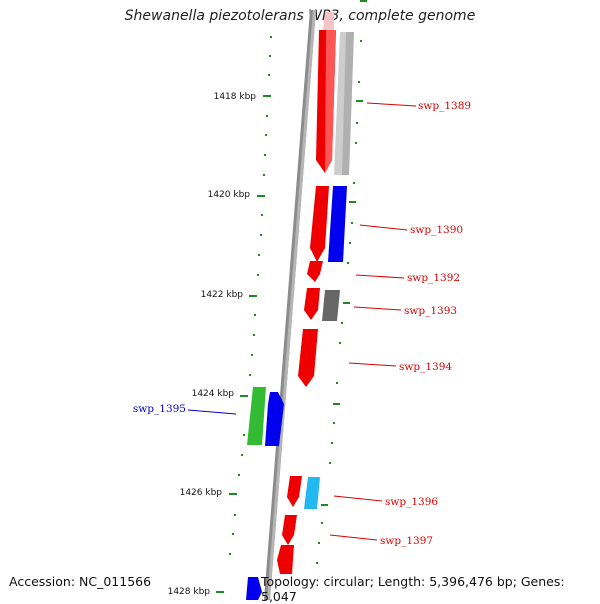 This screenshot has width=600, height=604. What do you see at coordinates (235, 97) in the screenshot?
I see `position-label: 1418 kbp` at bounding box center [235, 97].